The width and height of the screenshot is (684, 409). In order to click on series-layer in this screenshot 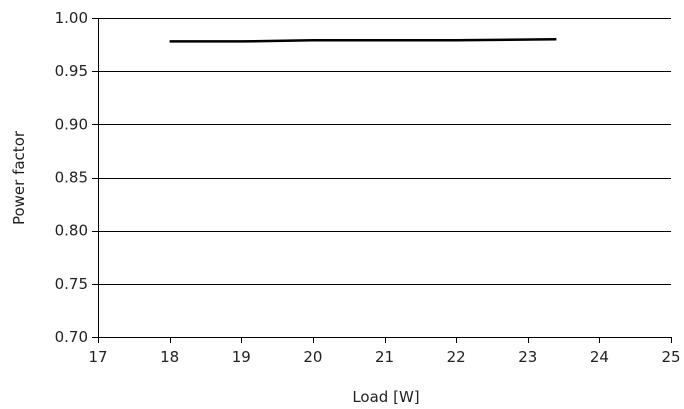, I will do `click(363, 40)`.